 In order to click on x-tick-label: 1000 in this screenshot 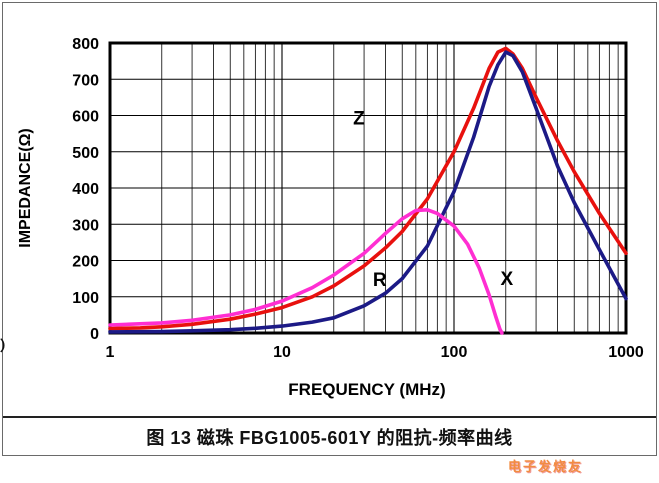, I will do `click(626, 352)`.